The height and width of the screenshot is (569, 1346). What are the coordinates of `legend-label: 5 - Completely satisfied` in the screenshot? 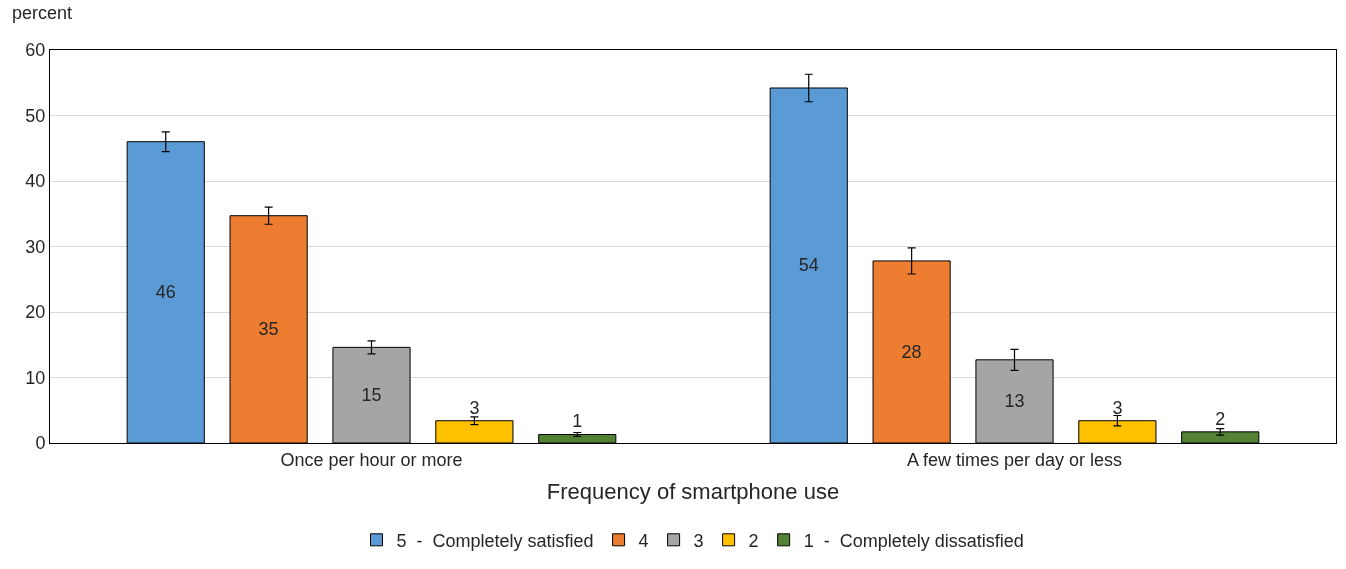 It's located at (495, 540).